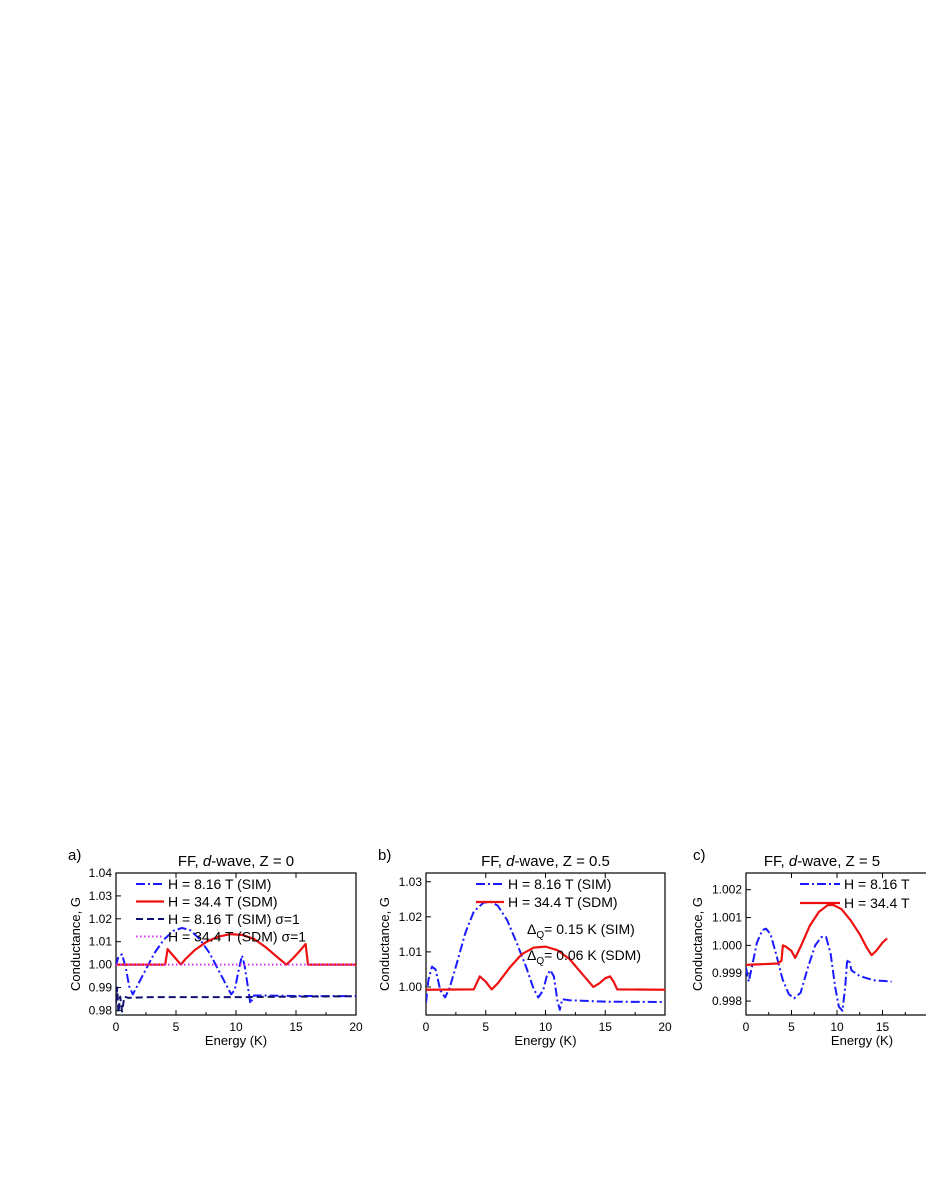 Image resolution: width=926 pixels, height=1204 pixels. Describe the element at coordinates (877, 884) in the screenshot. I see `legend-label: H = 8.16 T` at that location.